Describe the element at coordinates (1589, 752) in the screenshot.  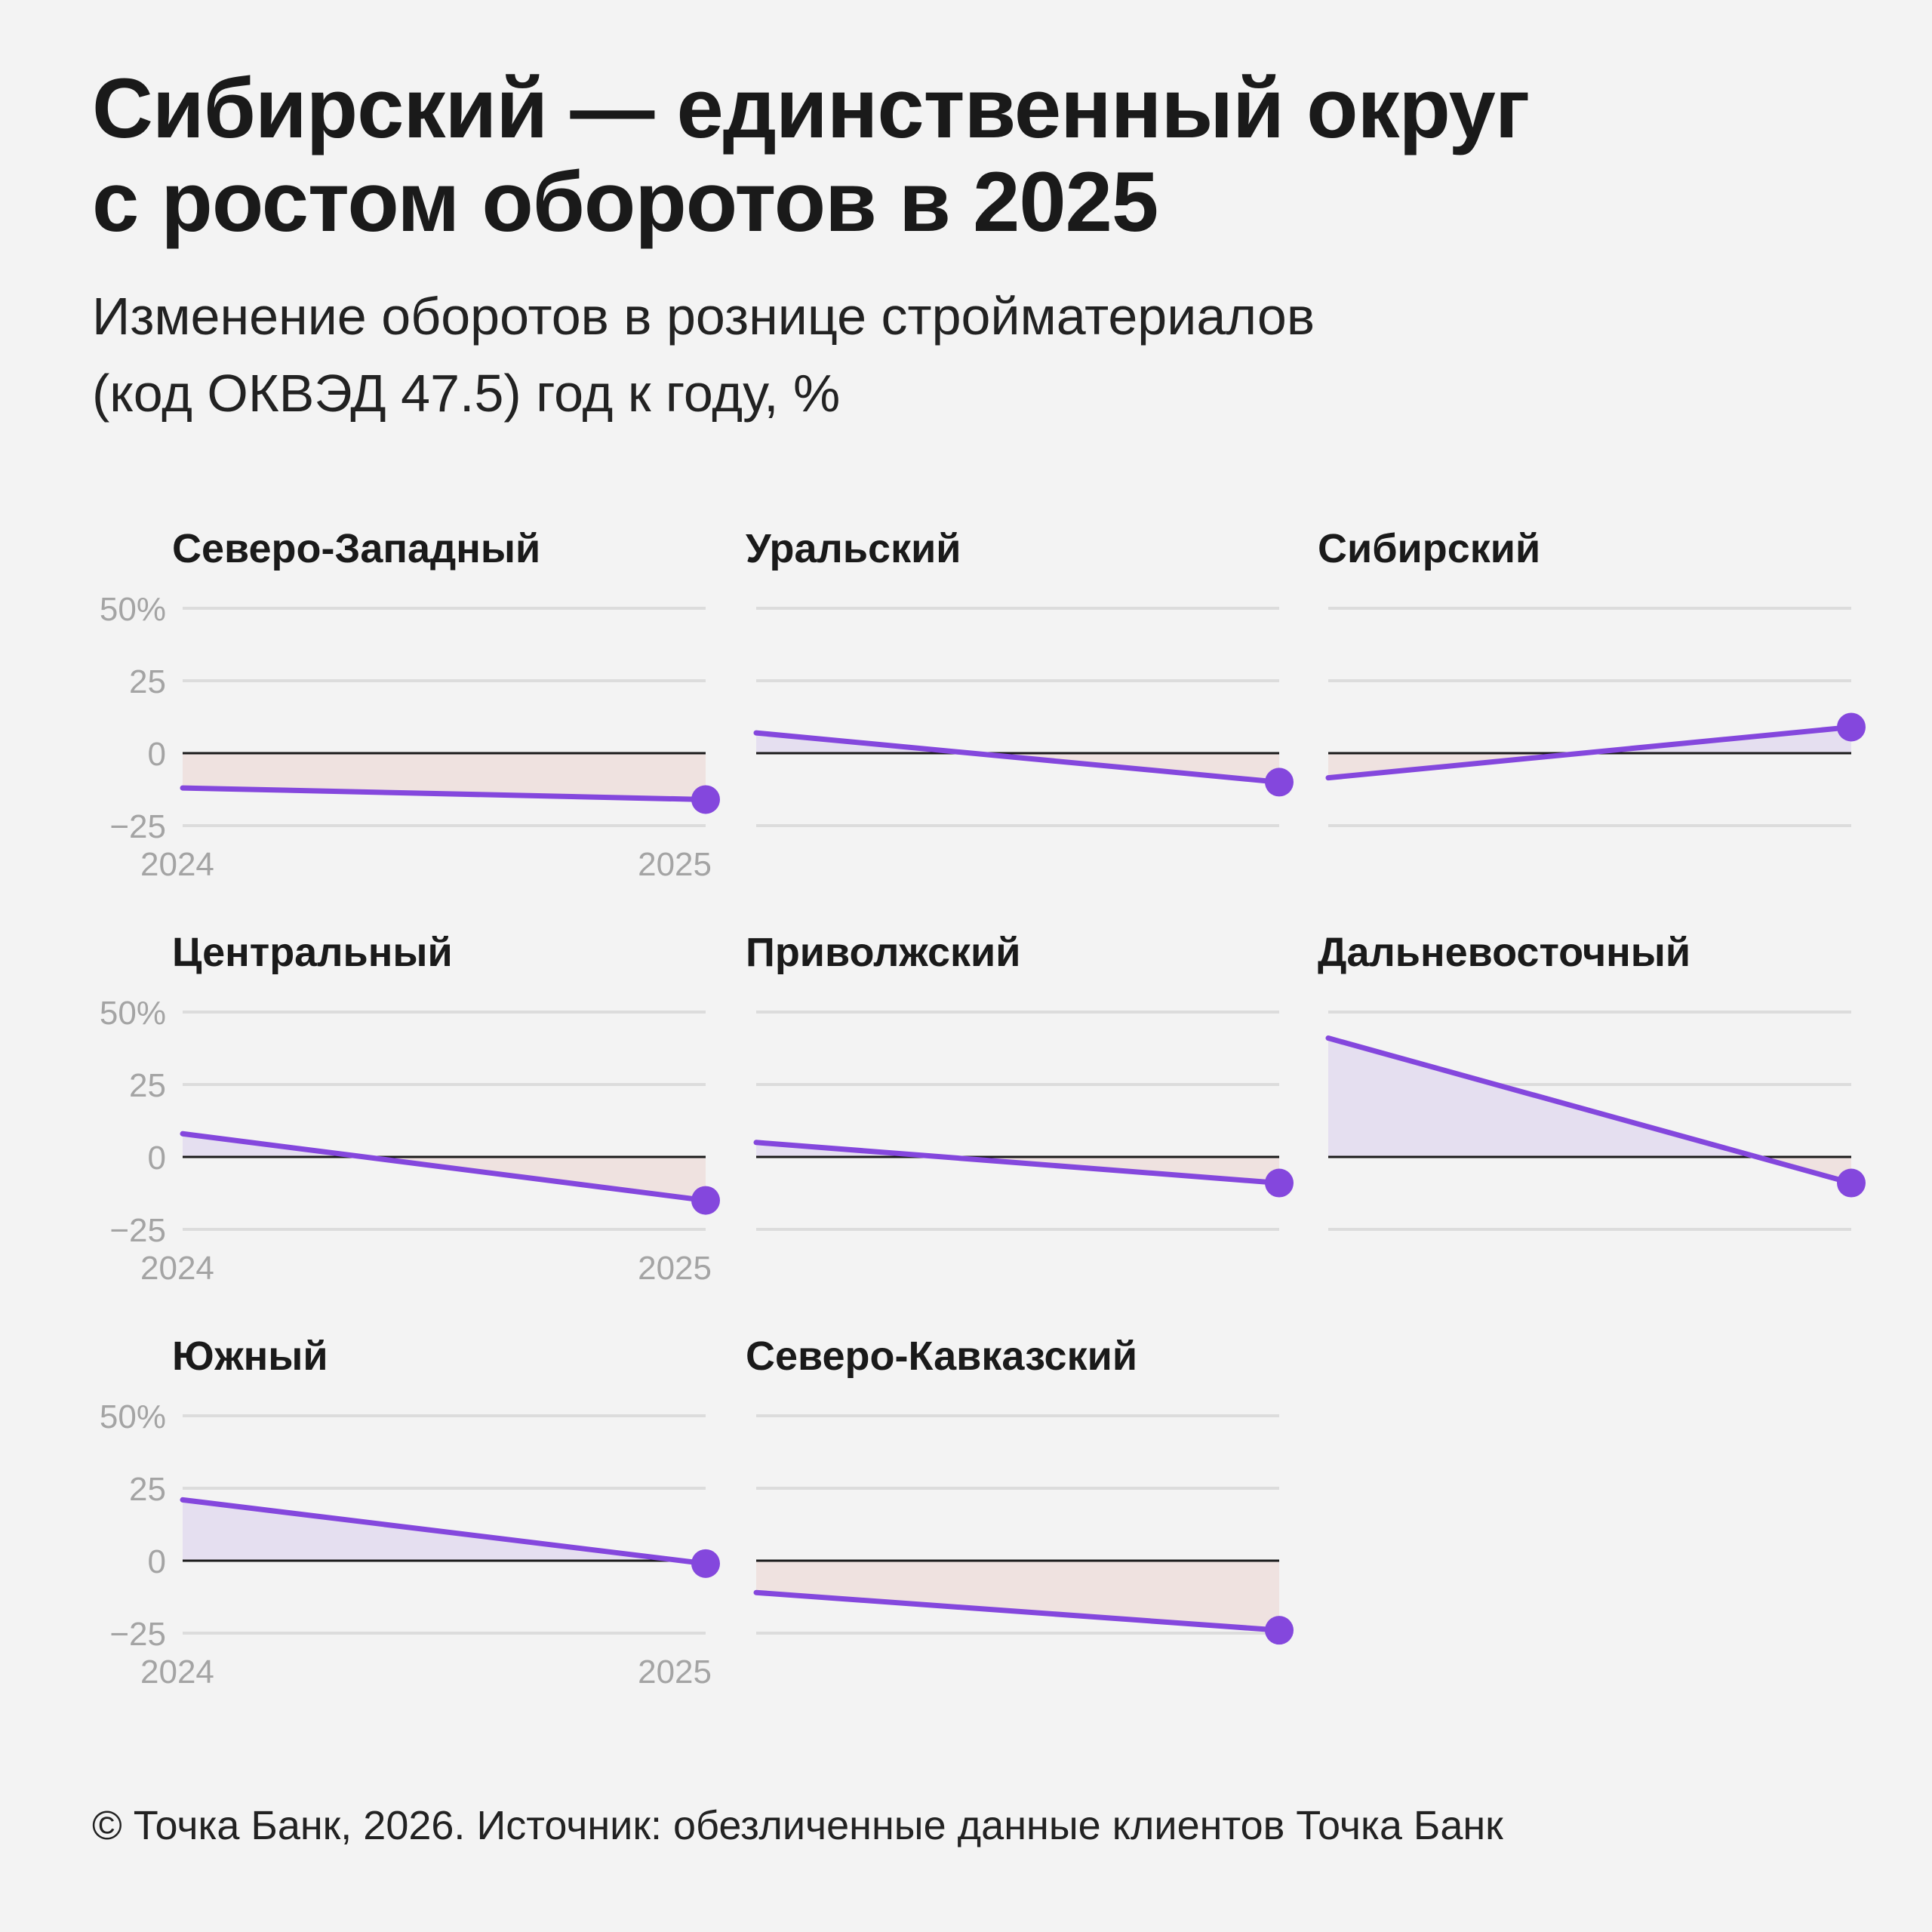
I see `panel-3-series-line` at that location.